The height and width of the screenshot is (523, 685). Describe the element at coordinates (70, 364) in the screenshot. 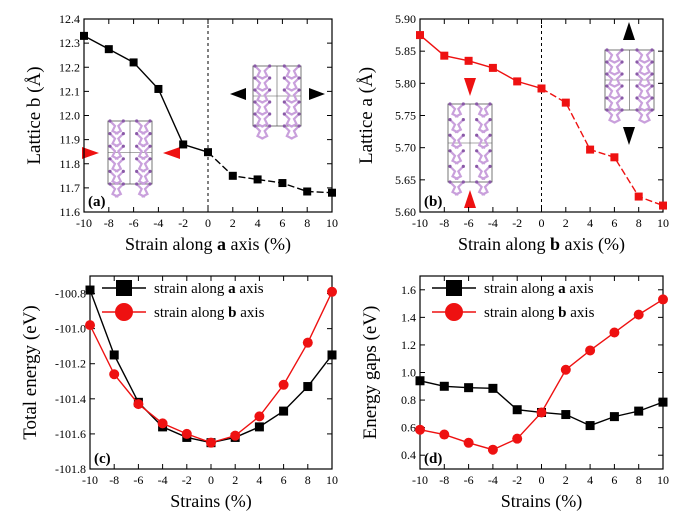

I see `y-tick-label: -101.2` at that location.